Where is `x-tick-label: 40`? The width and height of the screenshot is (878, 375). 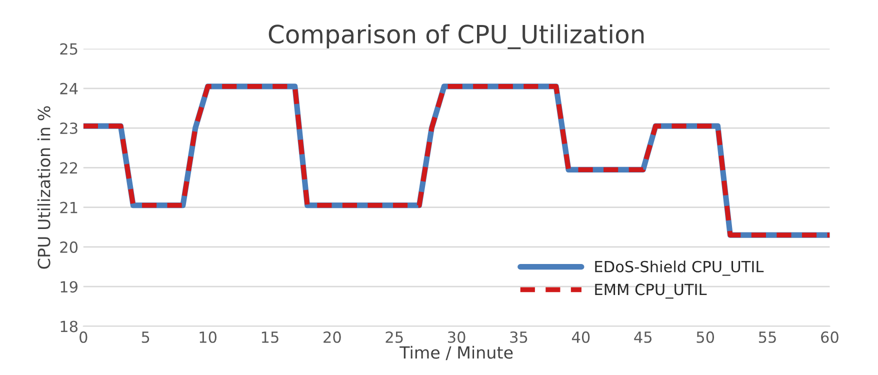 x-tick-label: 40 is located at coordinates (581, 337).